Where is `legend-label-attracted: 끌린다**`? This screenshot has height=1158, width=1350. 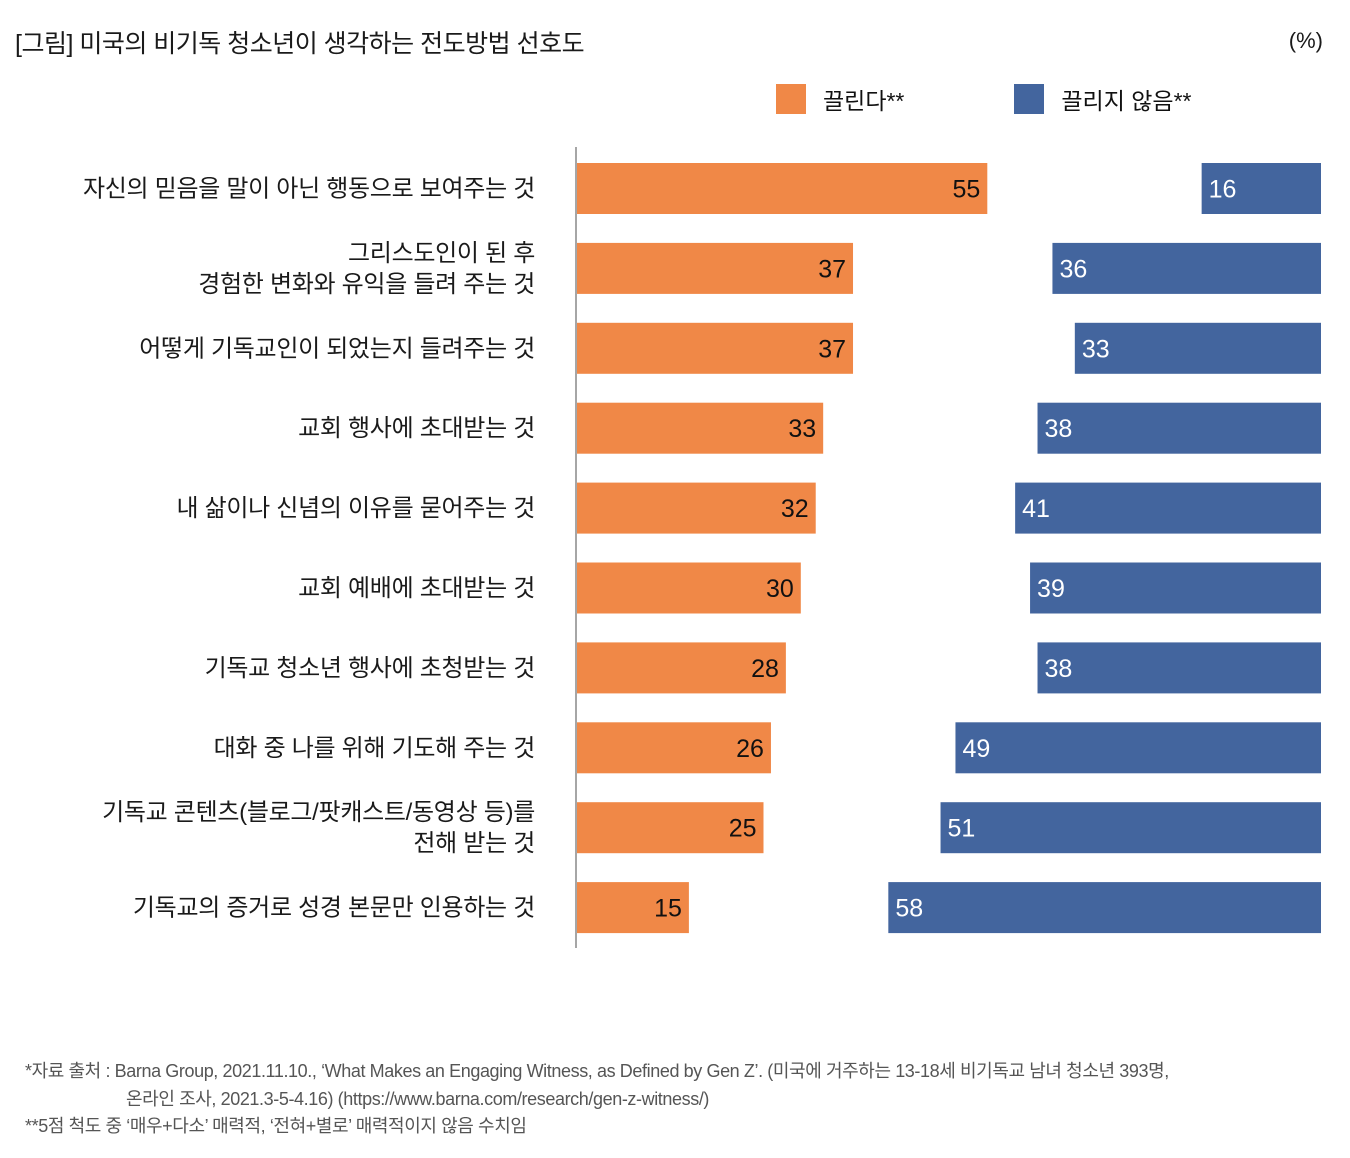
legend-label-attracted: 끌린다** is located at coordinates (864, 101).